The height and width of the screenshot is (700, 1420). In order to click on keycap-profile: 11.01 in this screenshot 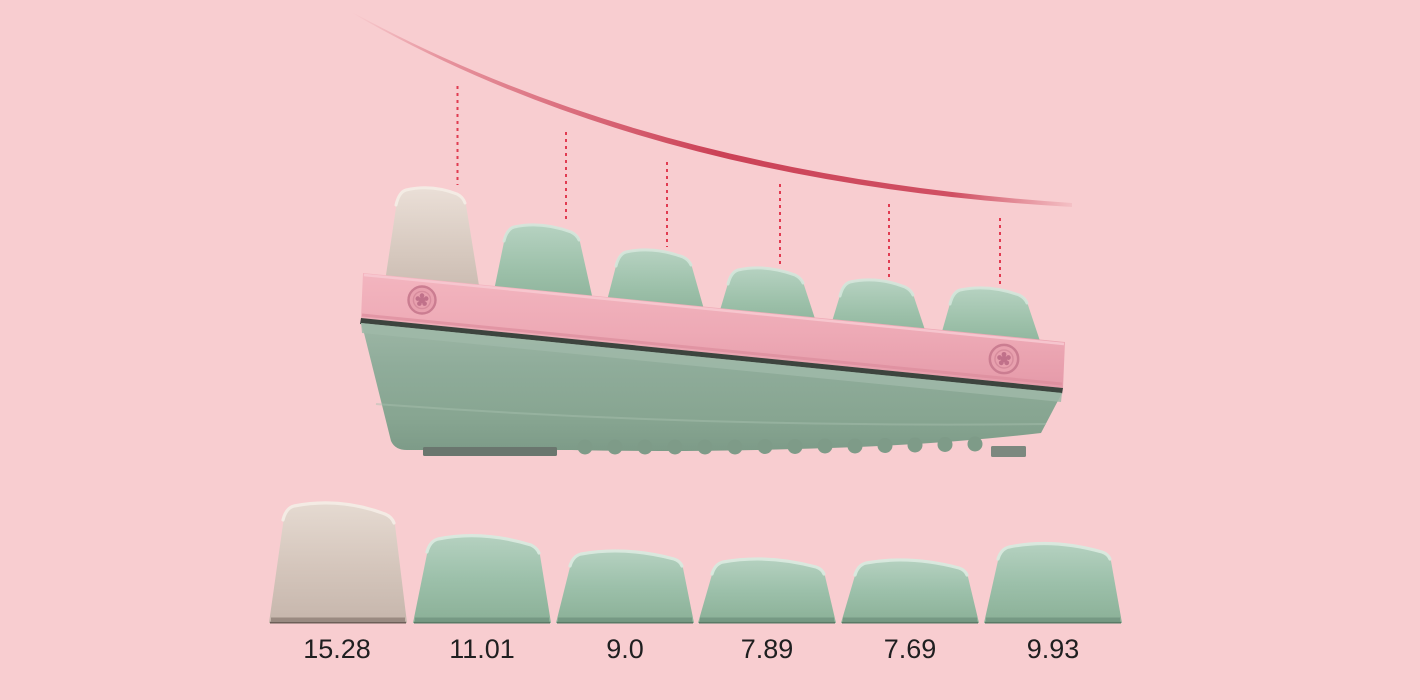, I will do `click(482, 599)`.